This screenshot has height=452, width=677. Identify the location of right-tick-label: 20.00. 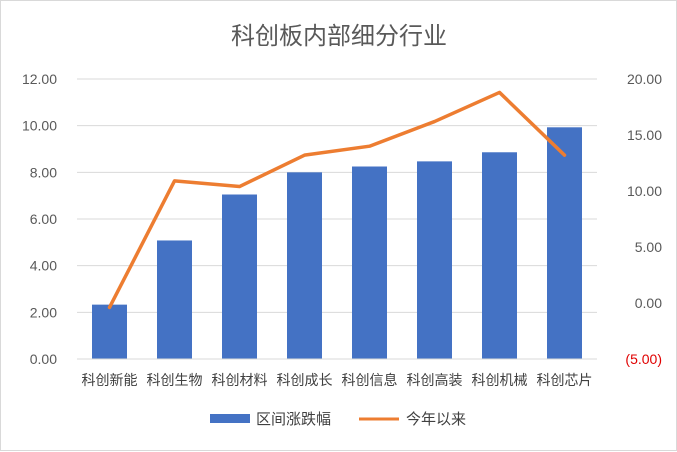
(644, 79).